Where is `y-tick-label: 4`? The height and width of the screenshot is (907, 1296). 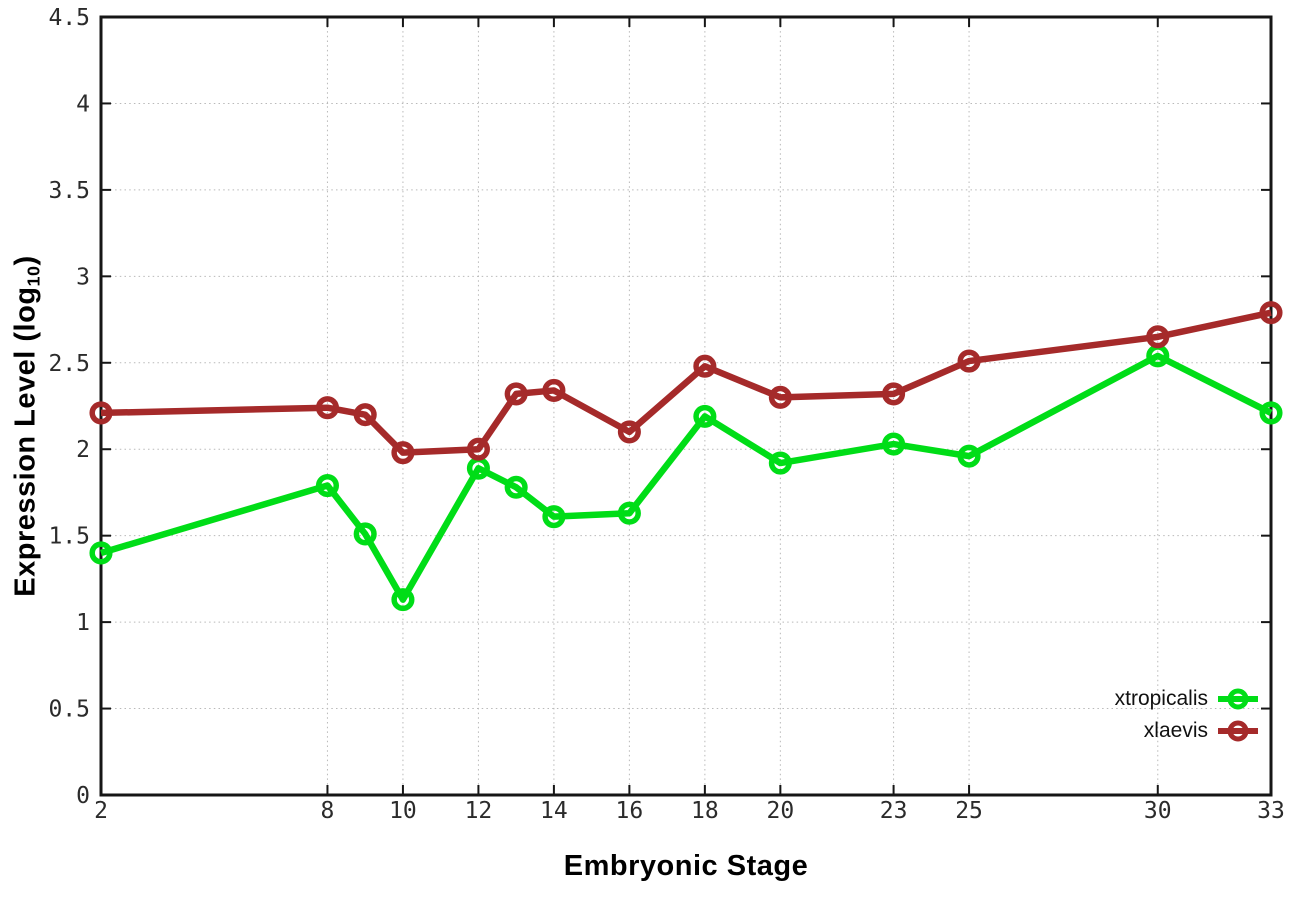
y-tick-label: 4 is located at coordinates (83, 104).